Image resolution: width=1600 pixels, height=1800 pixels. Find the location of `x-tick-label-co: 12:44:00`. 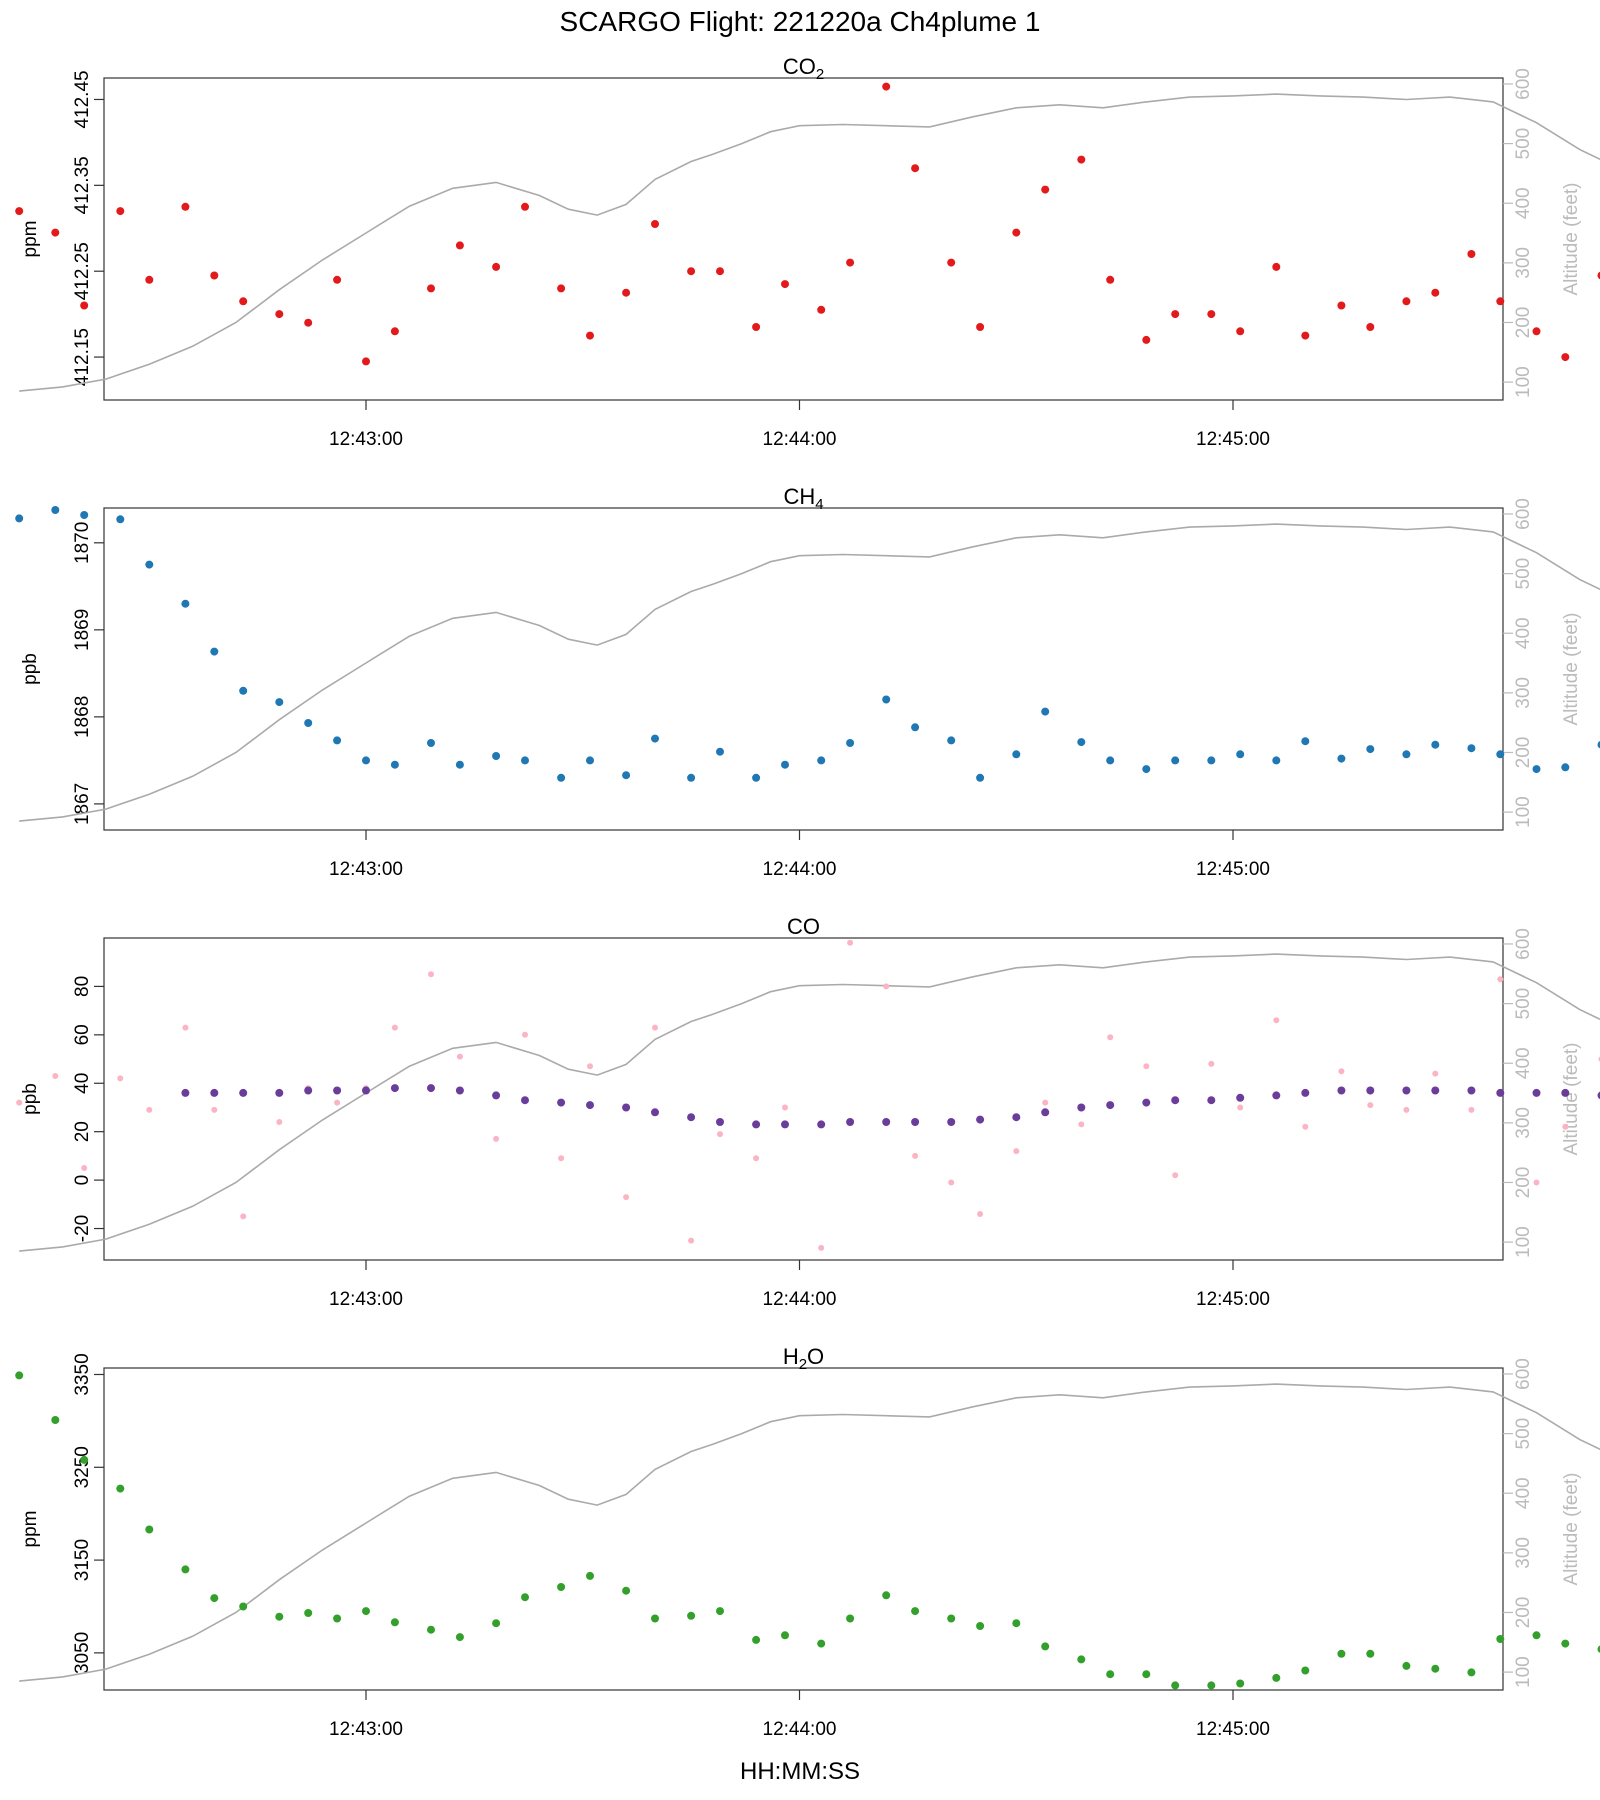

x-tick-label-co: 12:44:00 is located at coordinates (800, 1299).